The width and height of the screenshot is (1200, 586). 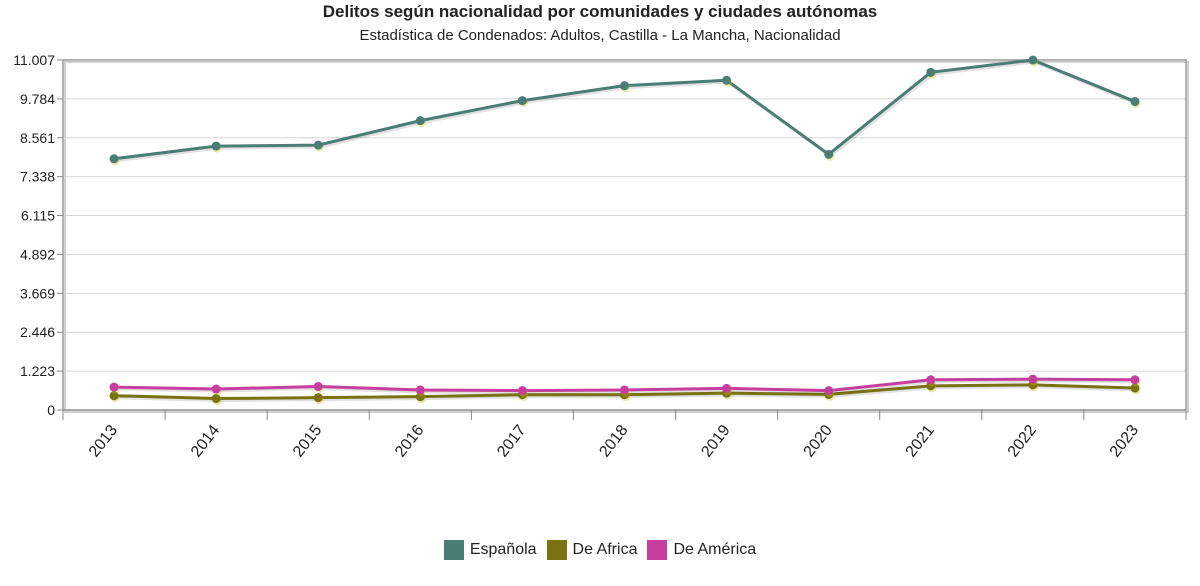 I want to click on y-tick-label: 6.115, so click(x=38, y=216).